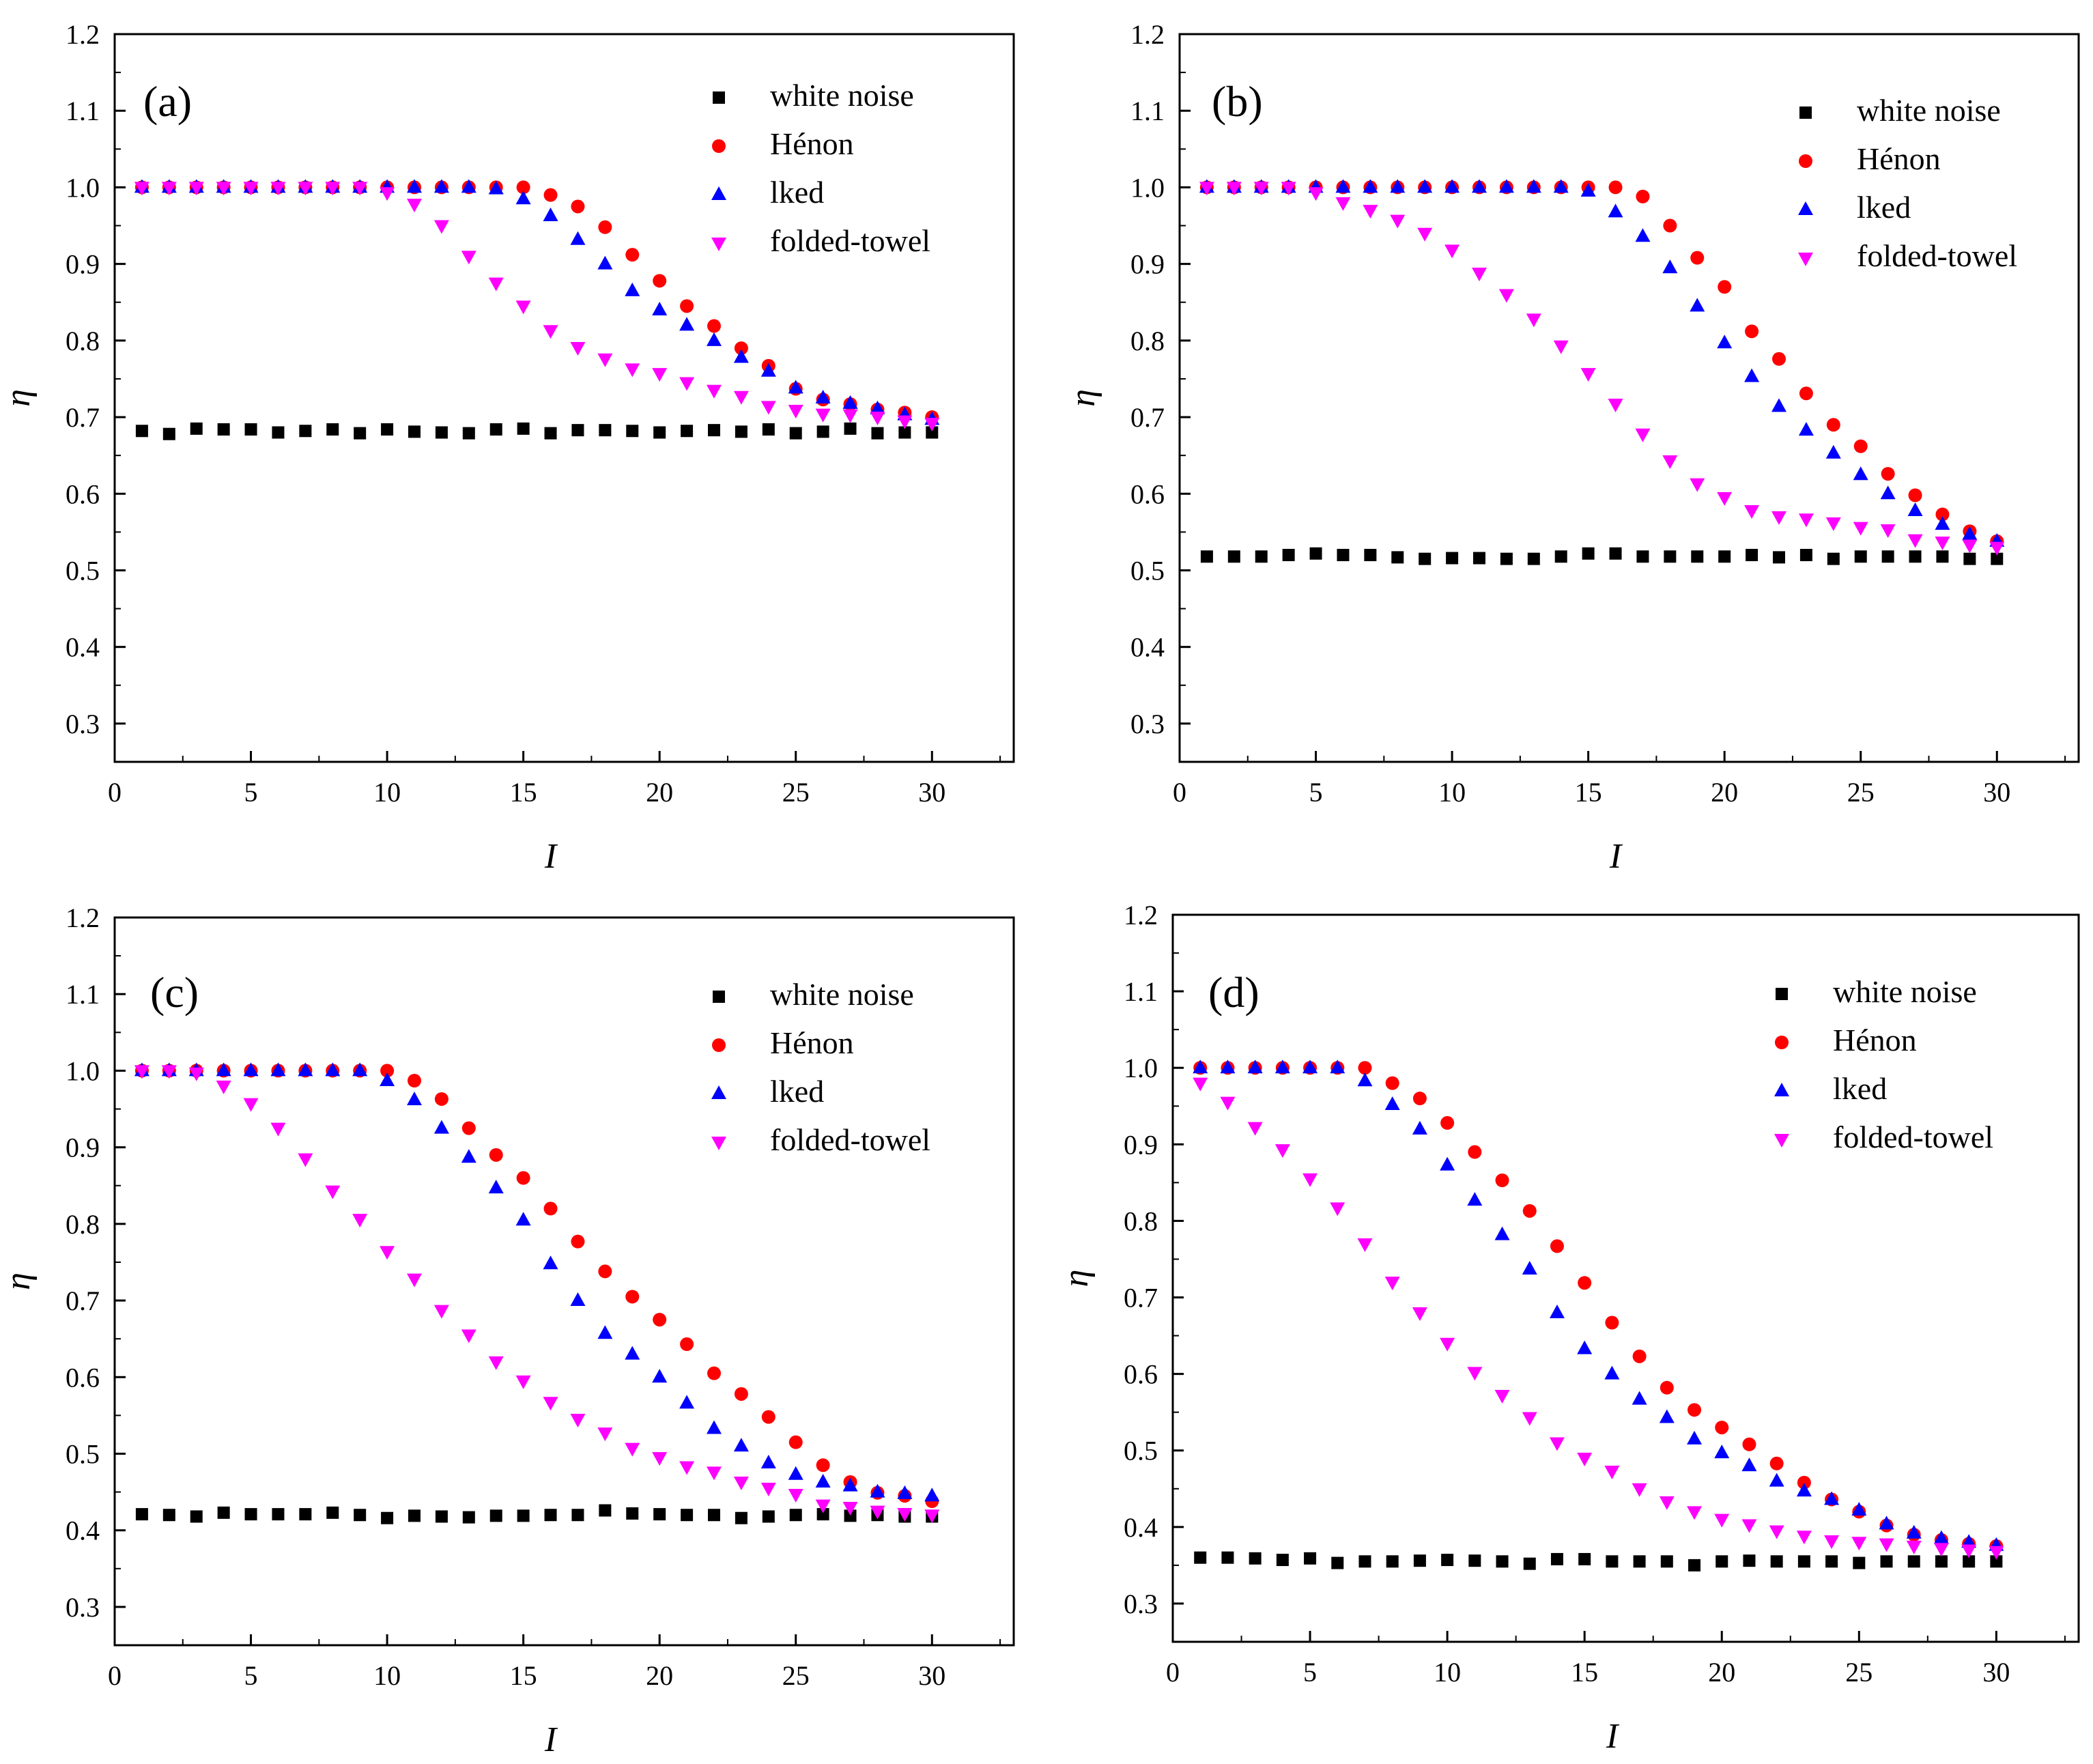 The image size is (2093, 1764). Describe the element at coordinates (387, 792) in the screenshot. I see `x-tick-label: 10` at that location.